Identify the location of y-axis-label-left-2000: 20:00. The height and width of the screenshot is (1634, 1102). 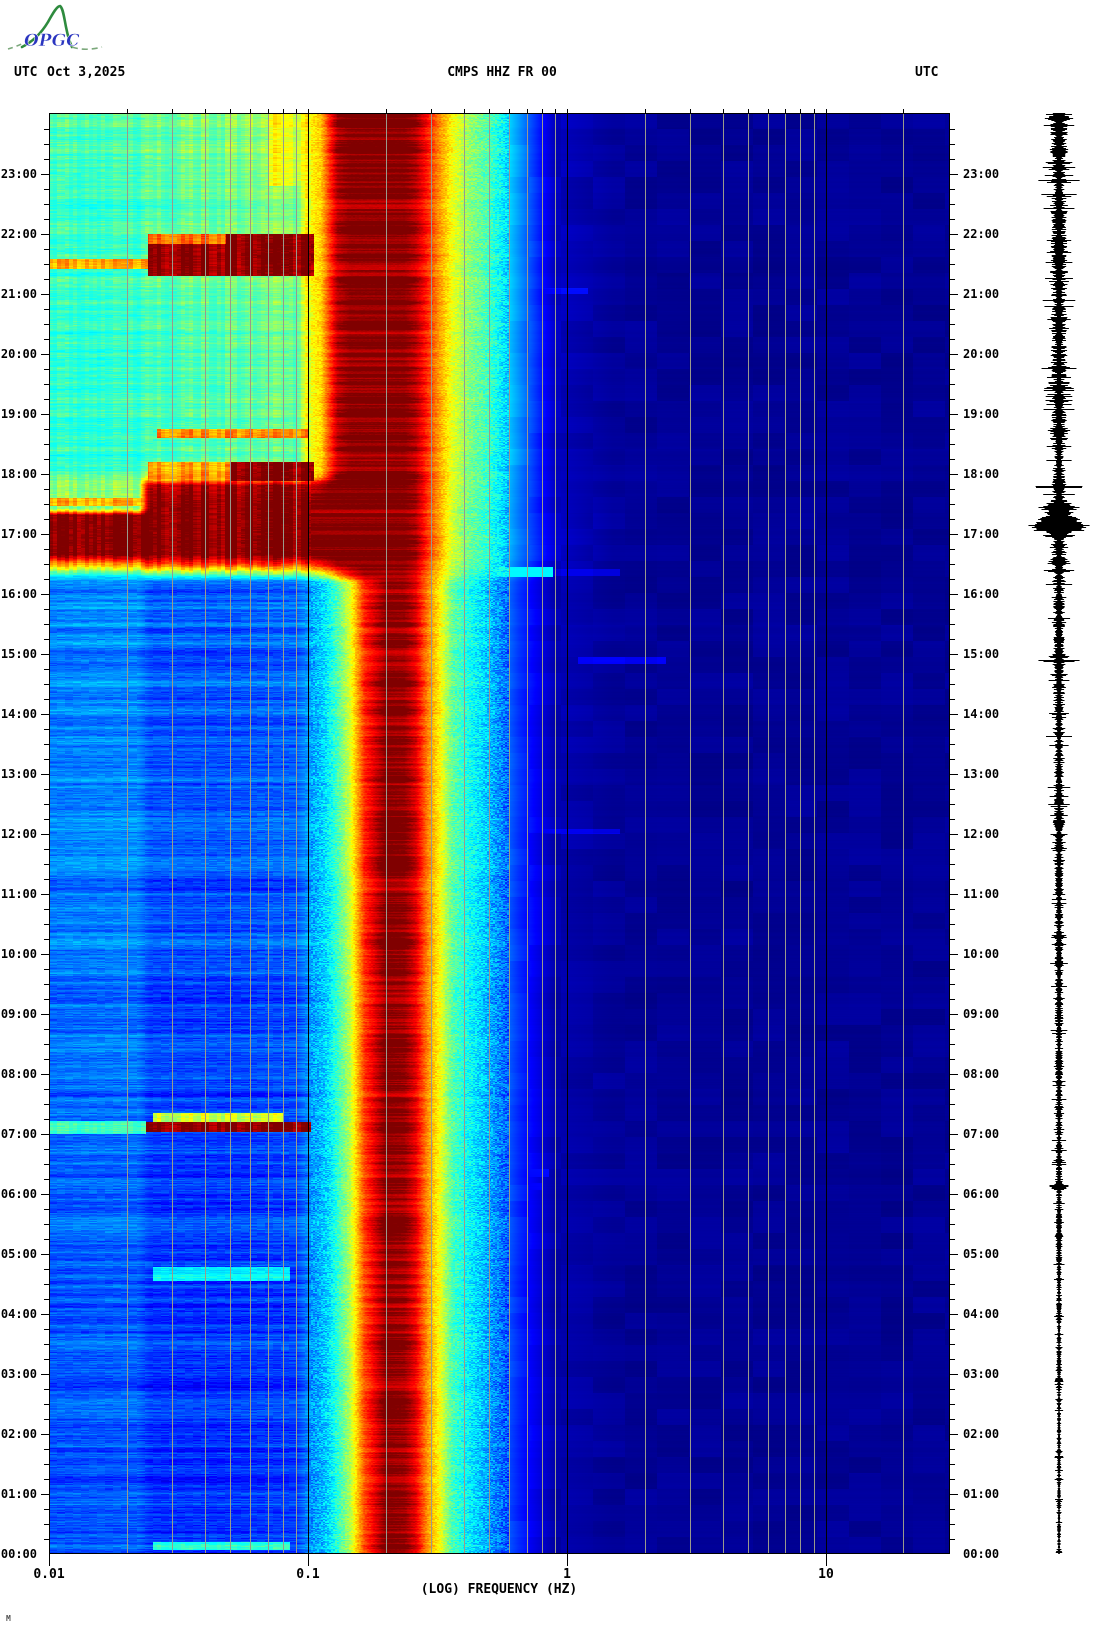
(18, 354).